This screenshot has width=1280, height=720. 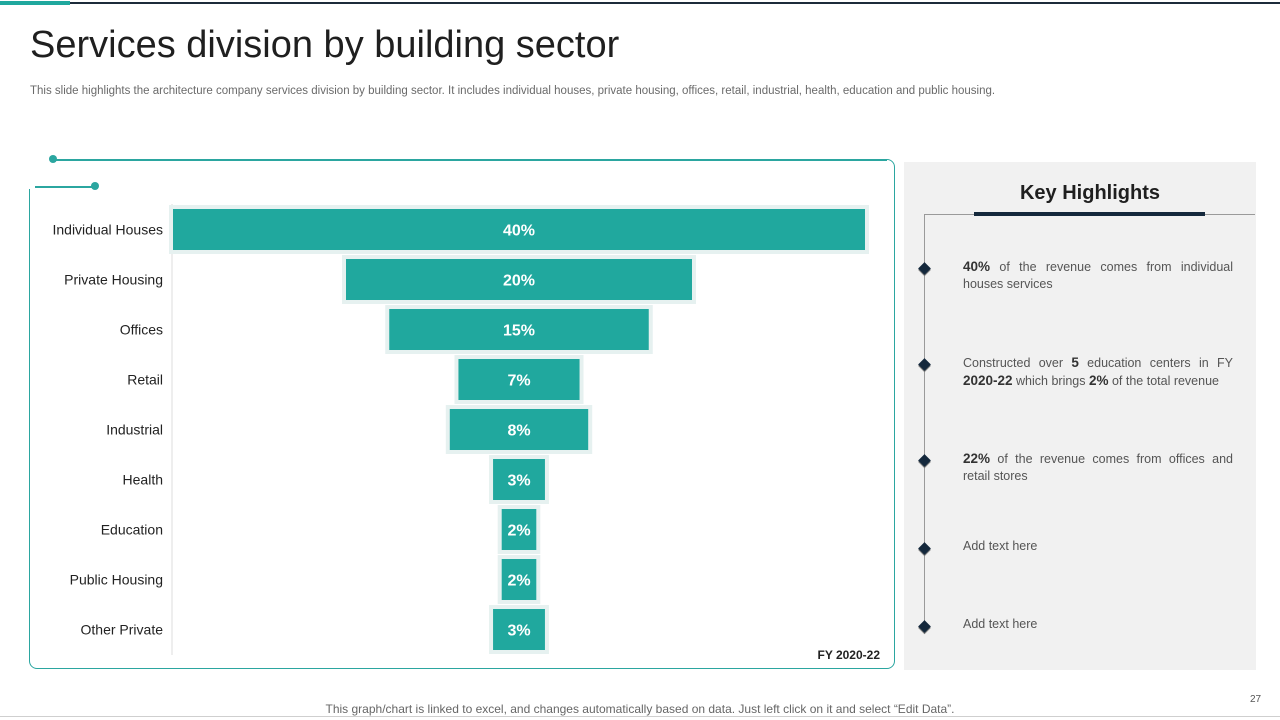 I want to click on category-label: Offices, so click(x=141, y=330).